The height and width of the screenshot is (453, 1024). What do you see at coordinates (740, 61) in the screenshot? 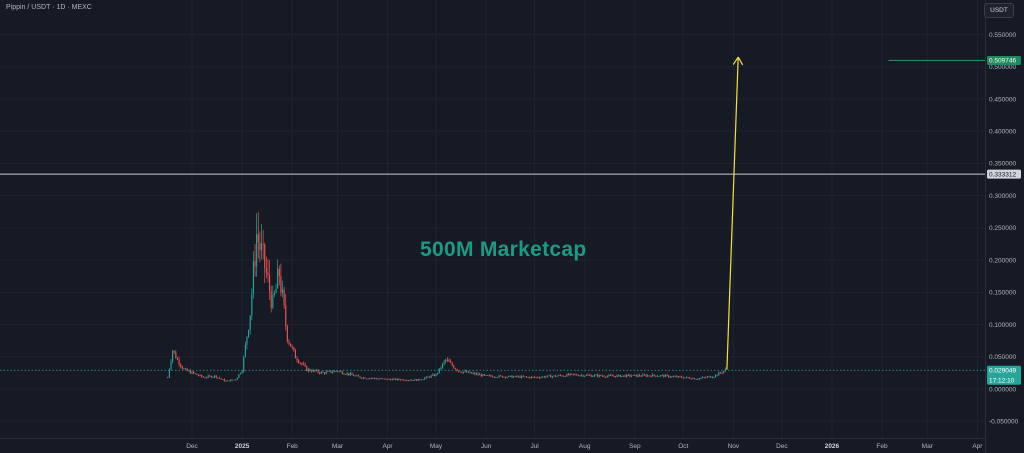
I see `arrow-head` at bounding box center [740, 61].